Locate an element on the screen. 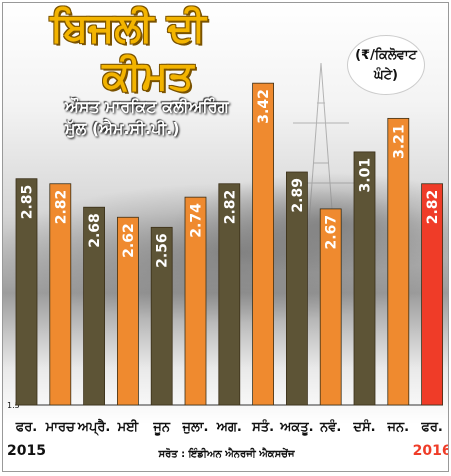 The height and width of the screenshot is (476, 451). source-credit: ਸਰੋਤ : ਇੰਡੀਅਨ ਐਨਰਜੀ ਐਕਸਚੇਂਜ is located at coordinates (226, 454).